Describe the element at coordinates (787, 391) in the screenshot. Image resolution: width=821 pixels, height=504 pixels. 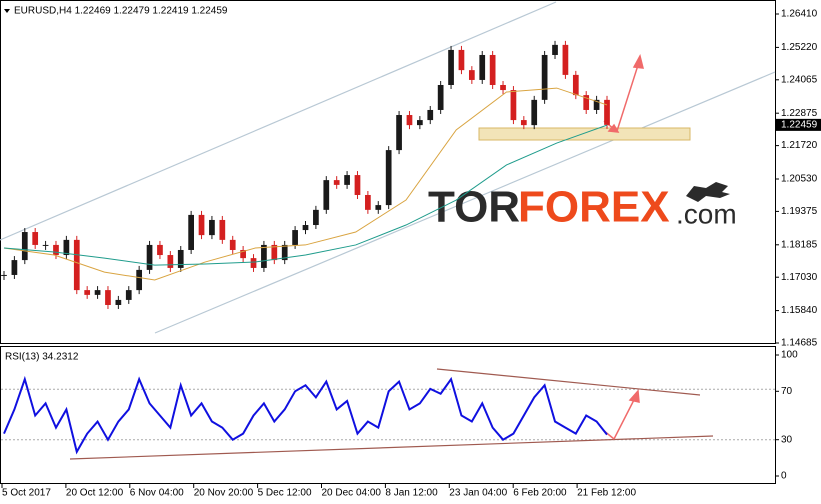
I see `y-tick-label: 70` at that location.